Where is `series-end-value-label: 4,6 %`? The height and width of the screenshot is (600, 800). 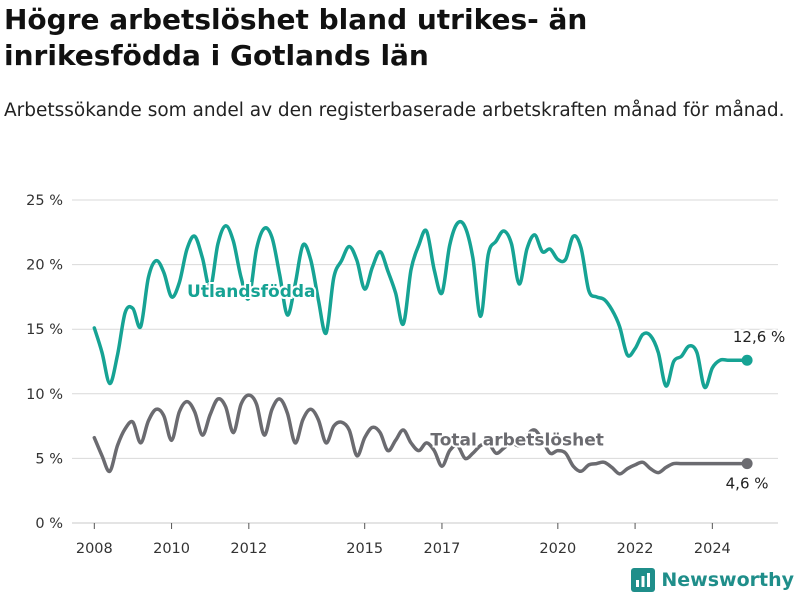 series-end-value-label: 4,6 % is located at coordinates (747, 484).